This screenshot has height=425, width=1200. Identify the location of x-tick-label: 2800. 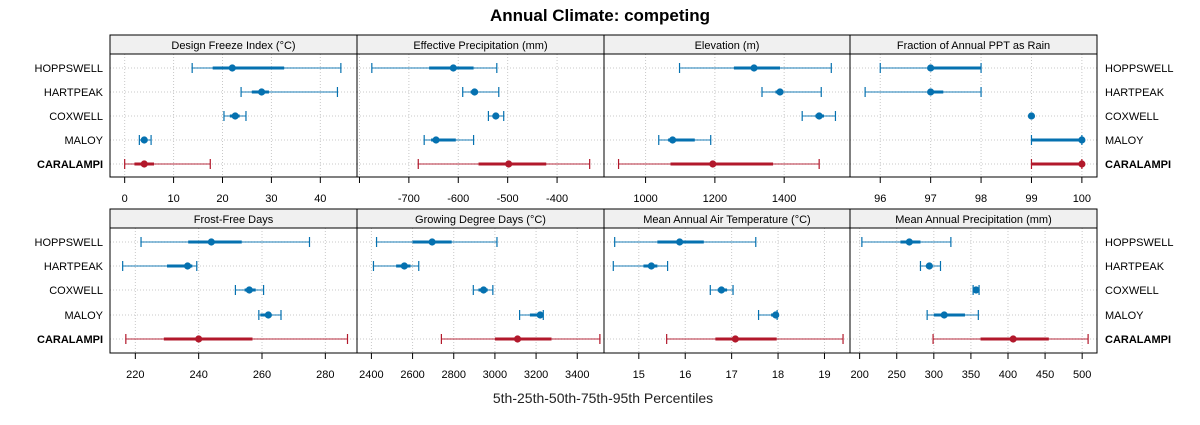
(453, 375).